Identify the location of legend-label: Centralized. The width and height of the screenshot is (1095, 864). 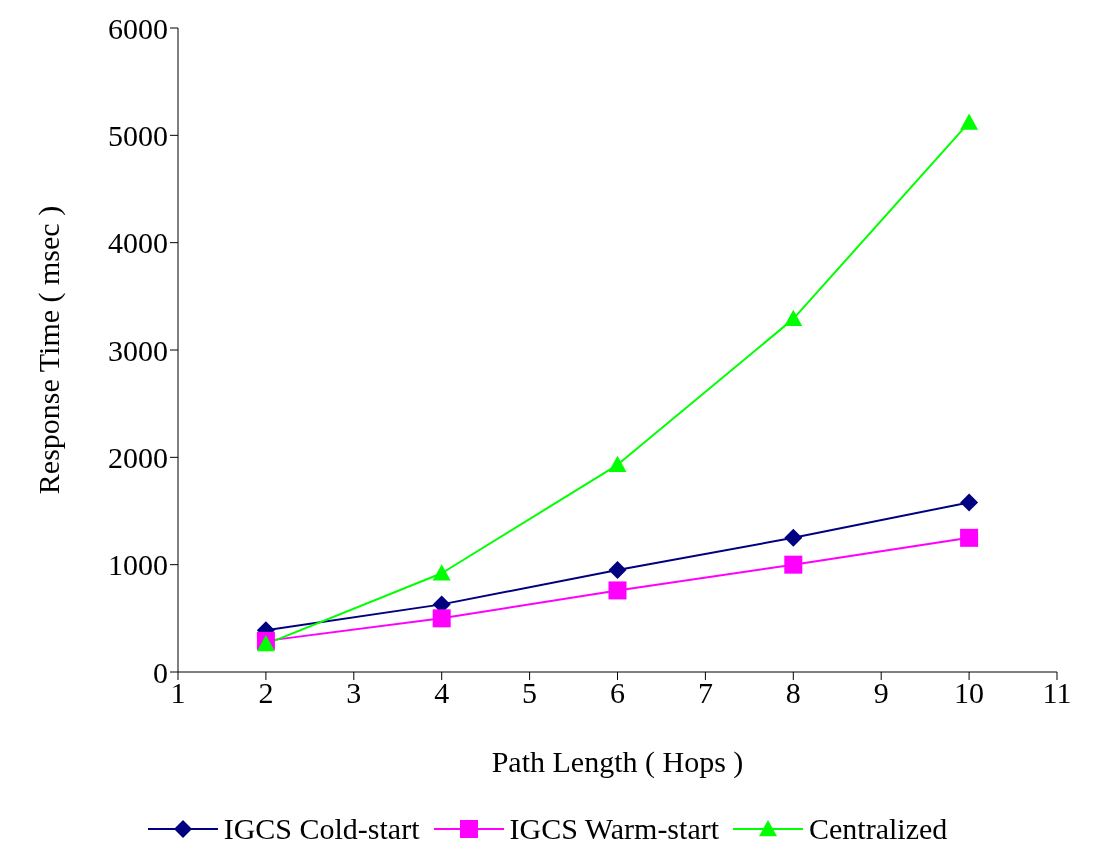
(878, 829).